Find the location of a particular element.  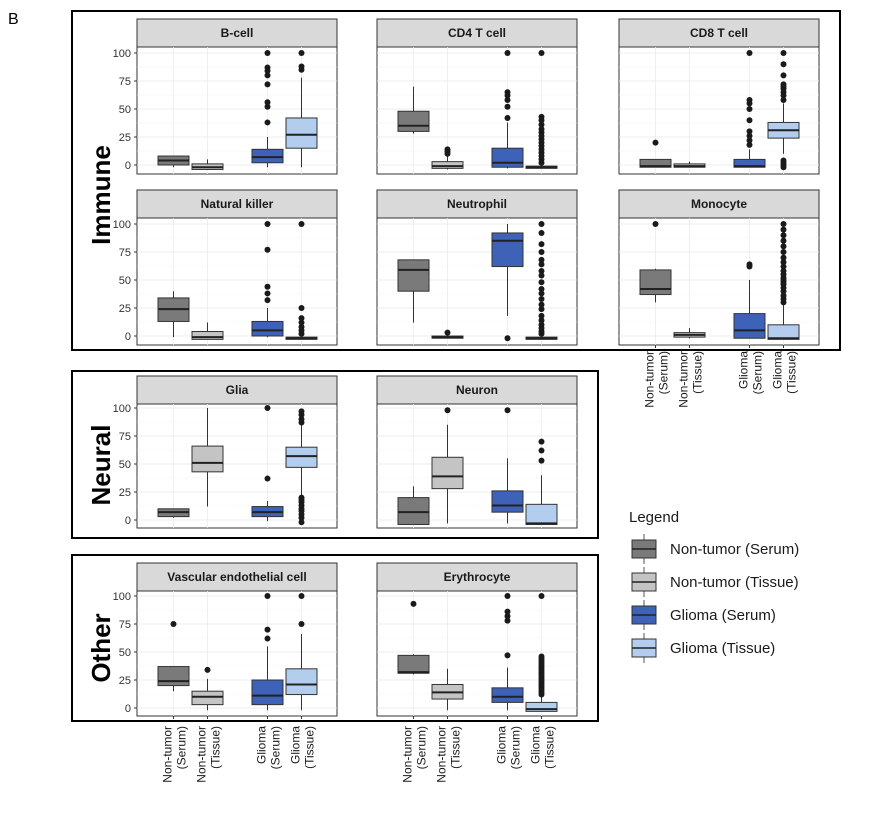

x-tick-label-bottom-right-1: Non-tumor (Tissue) is located at coordinates (449, 754).